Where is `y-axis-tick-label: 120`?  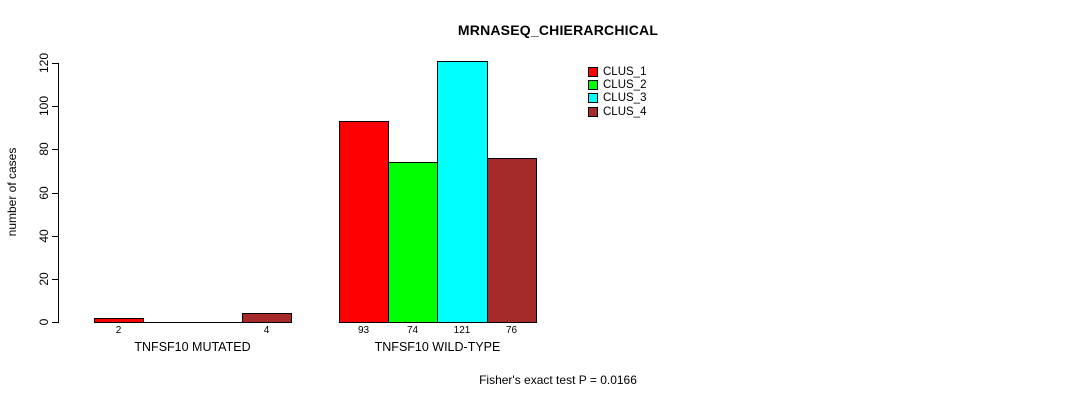 y-axis-tick-label: 120 is located at coordinates (44, 63).